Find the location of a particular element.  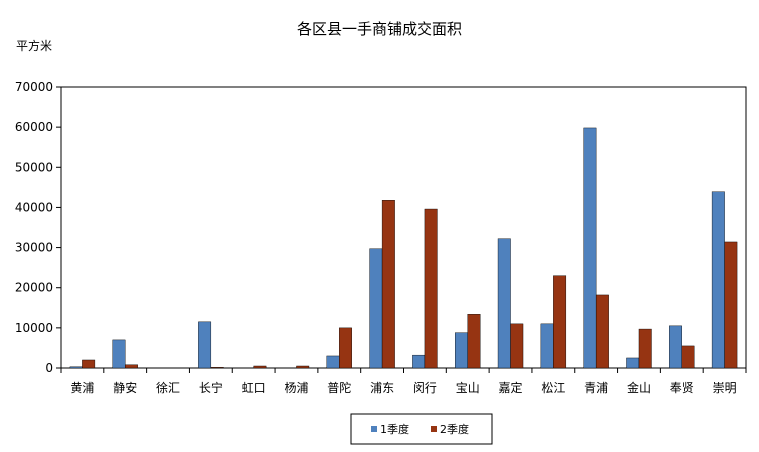

x-tick-label: 松江 is located at coordinates (553, 388).